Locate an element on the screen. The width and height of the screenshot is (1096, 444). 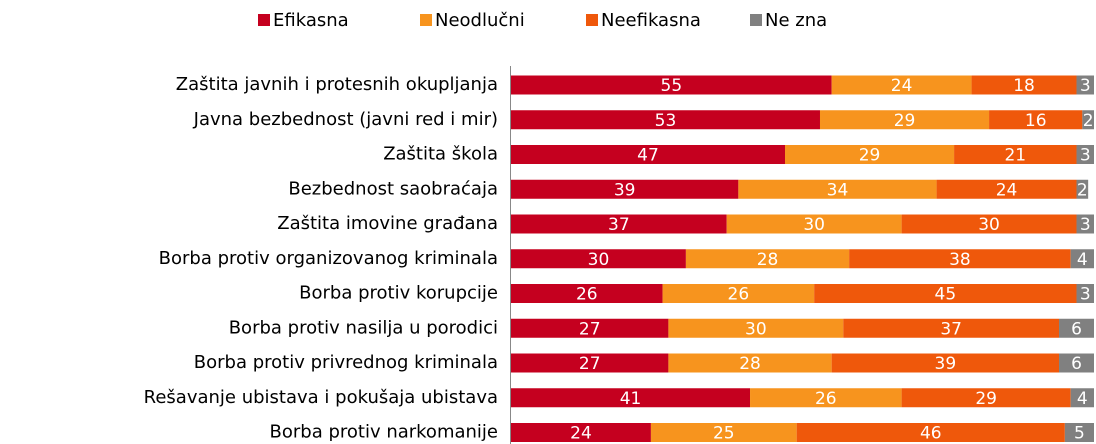
value-label: 25 is located at coordinates (724, 434).